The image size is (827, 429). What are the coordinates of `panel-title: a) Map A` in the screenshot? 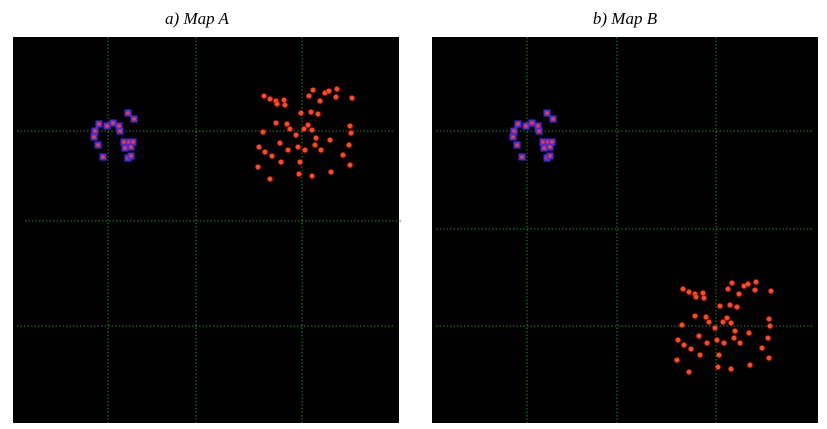 It's located at (197, 18).